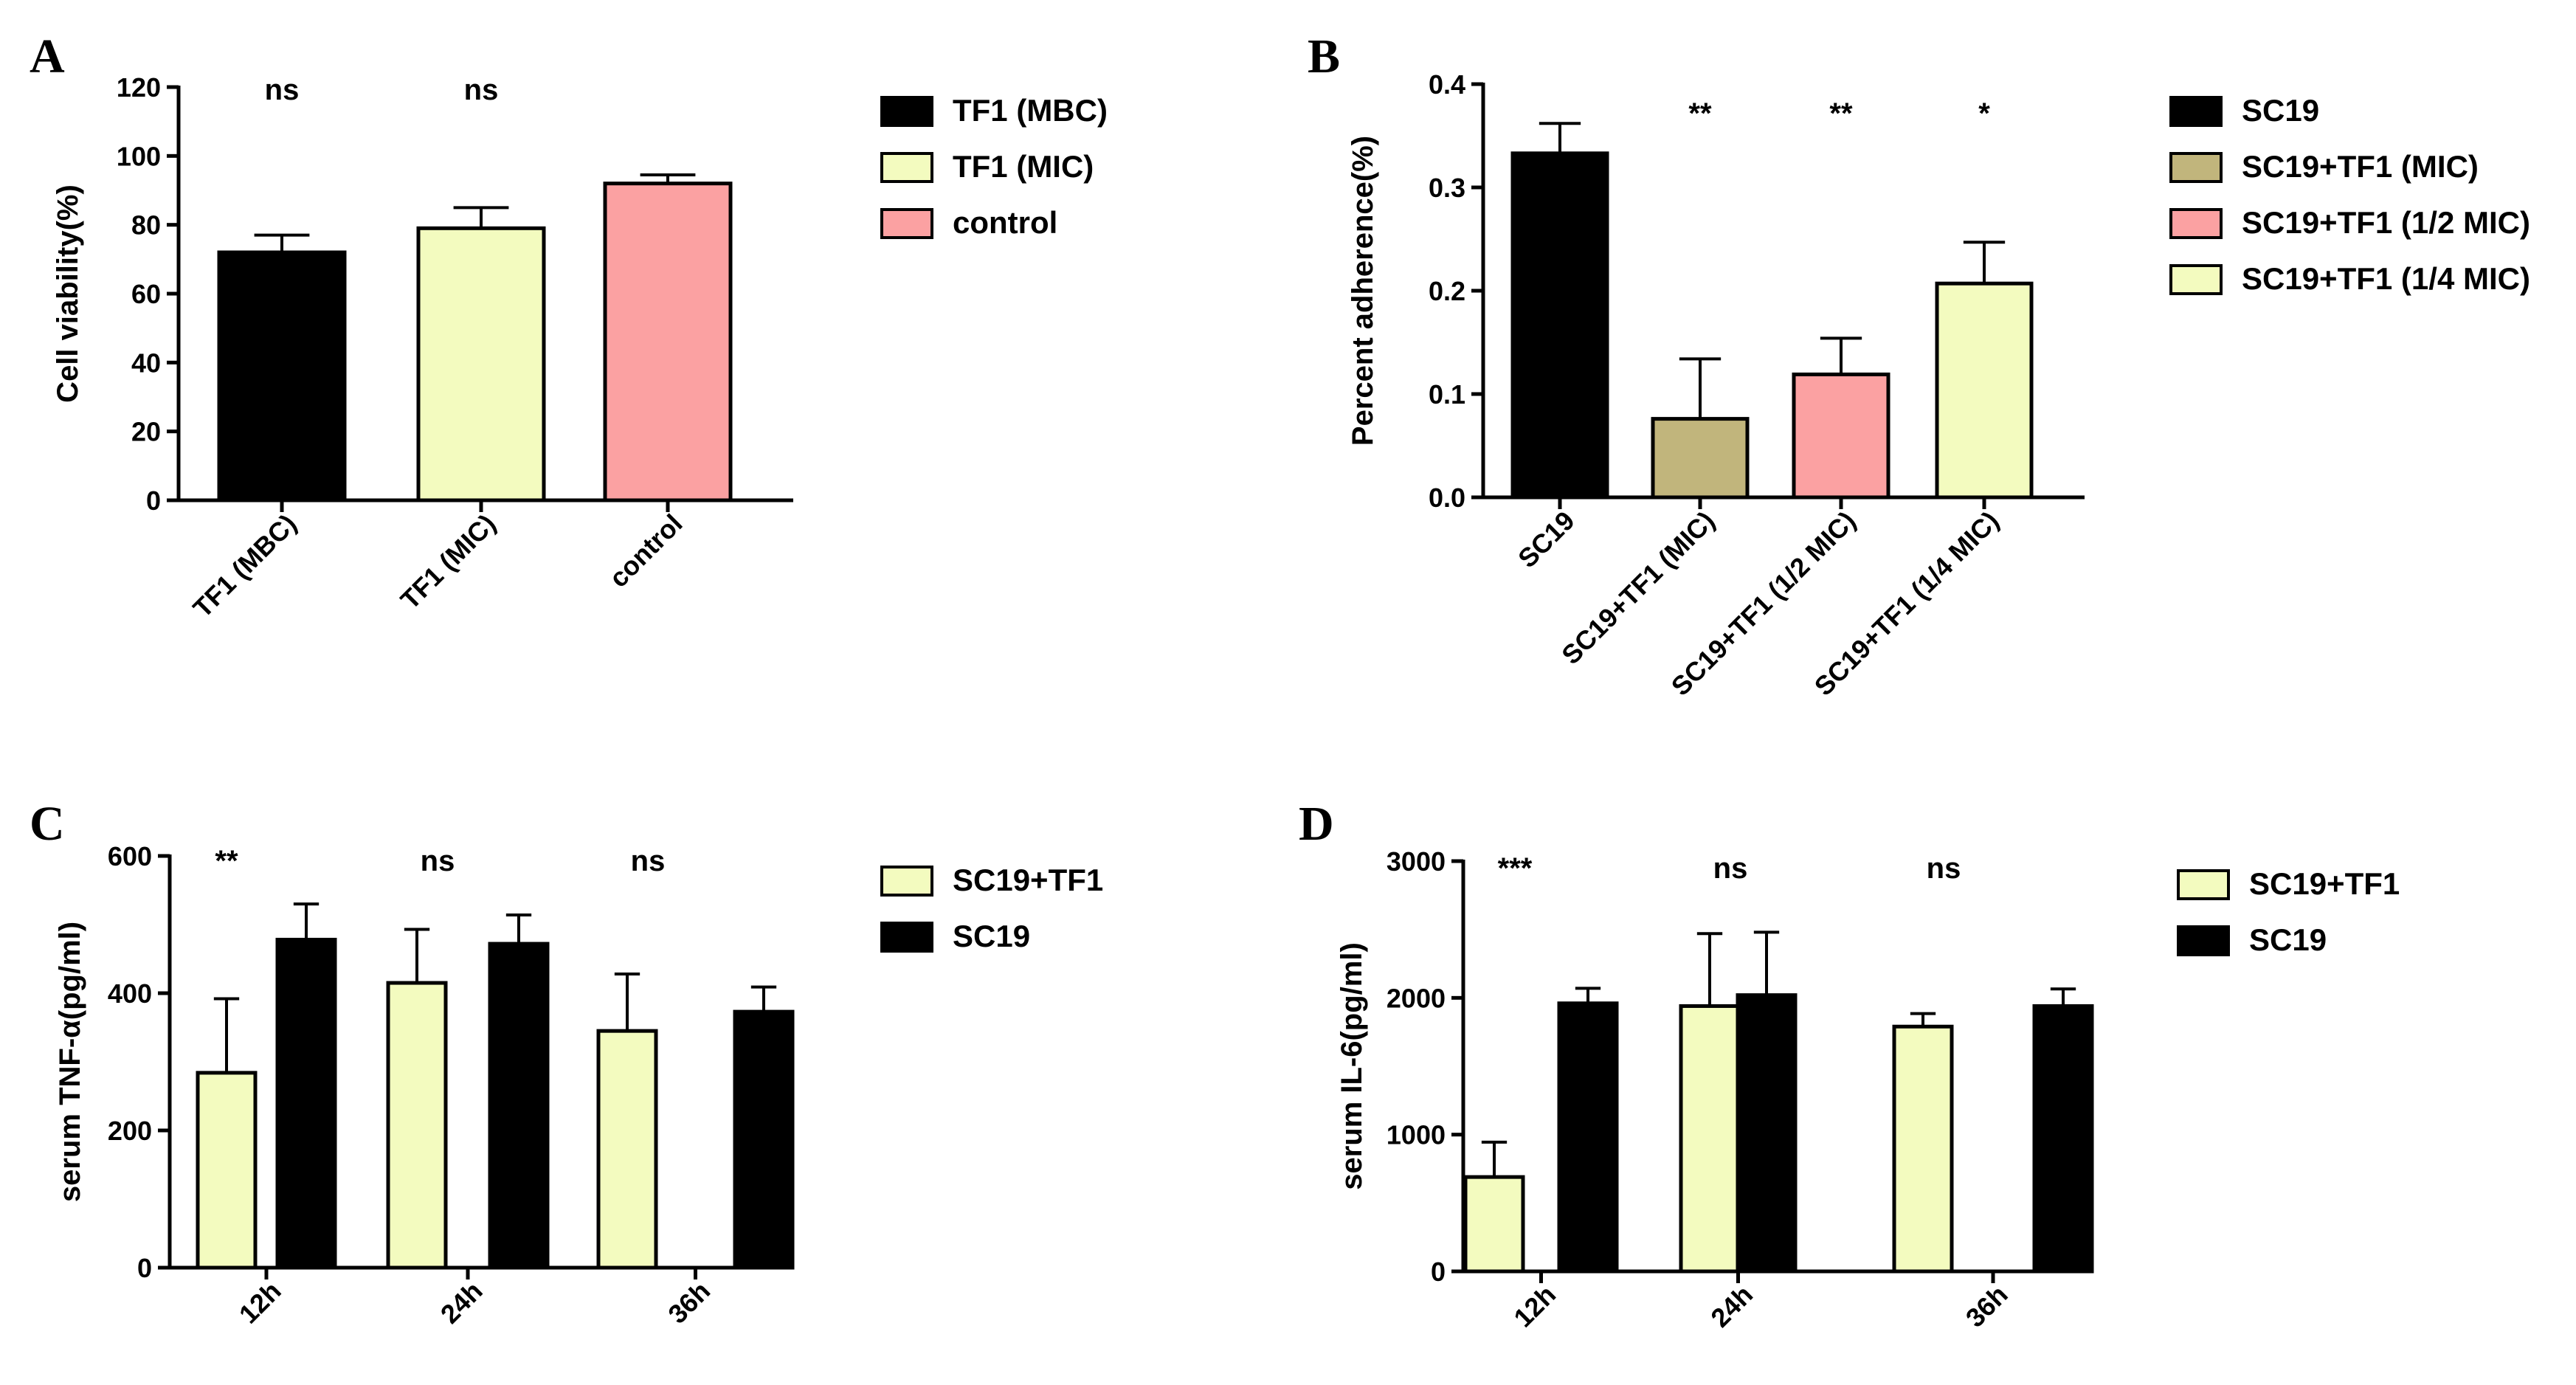  Describe the element at coordinates (47, 824) in the screenshot. I see `panel-letter-c: C` at that location.